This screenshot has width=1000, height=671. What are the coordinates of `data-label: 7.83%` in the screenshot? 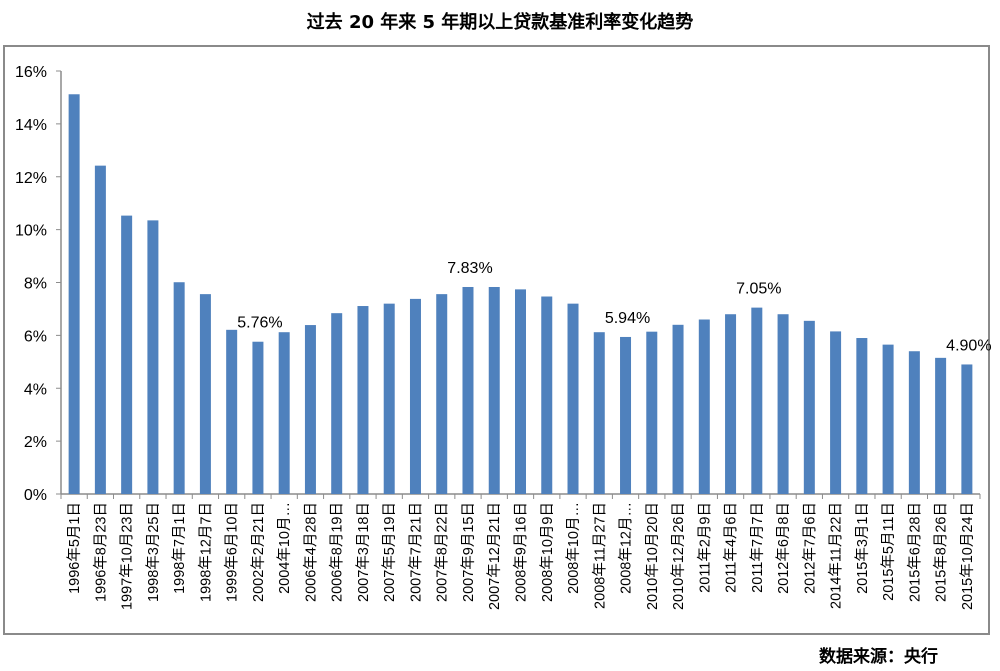 It's located at (469, 268).